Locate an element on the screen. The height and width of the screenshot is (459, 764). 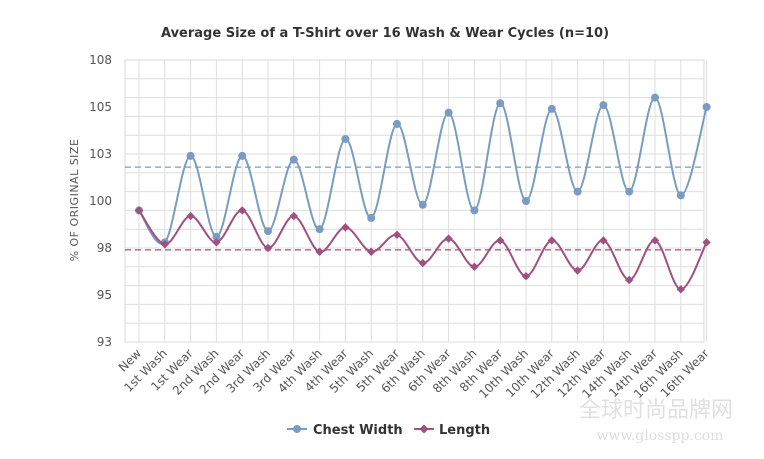
y-tick-label: 103 is located at coordinates (100, 154).